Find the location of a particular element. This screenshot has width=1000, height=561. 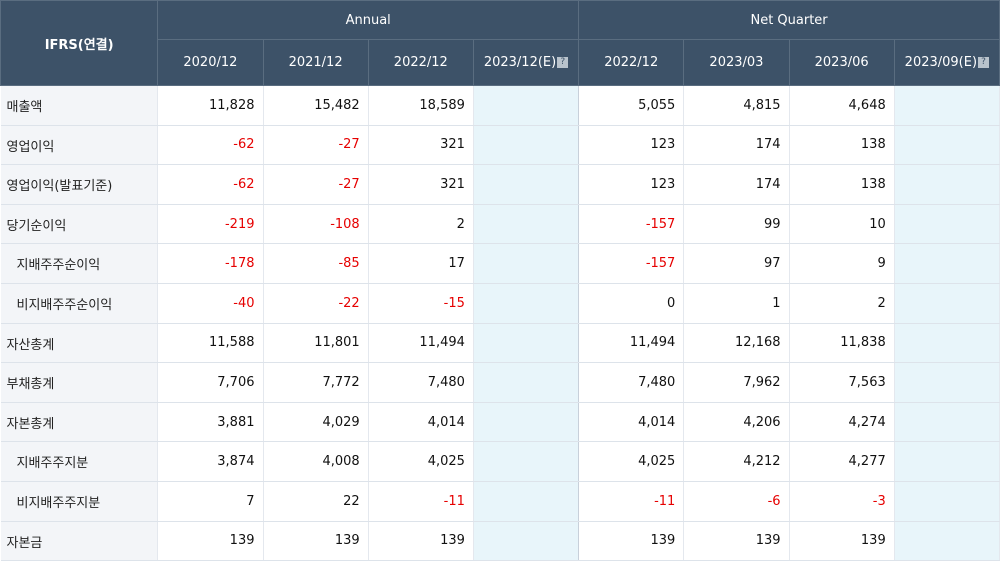

net-quarter-header: Net Quarter is located at coordinates (789, 20).